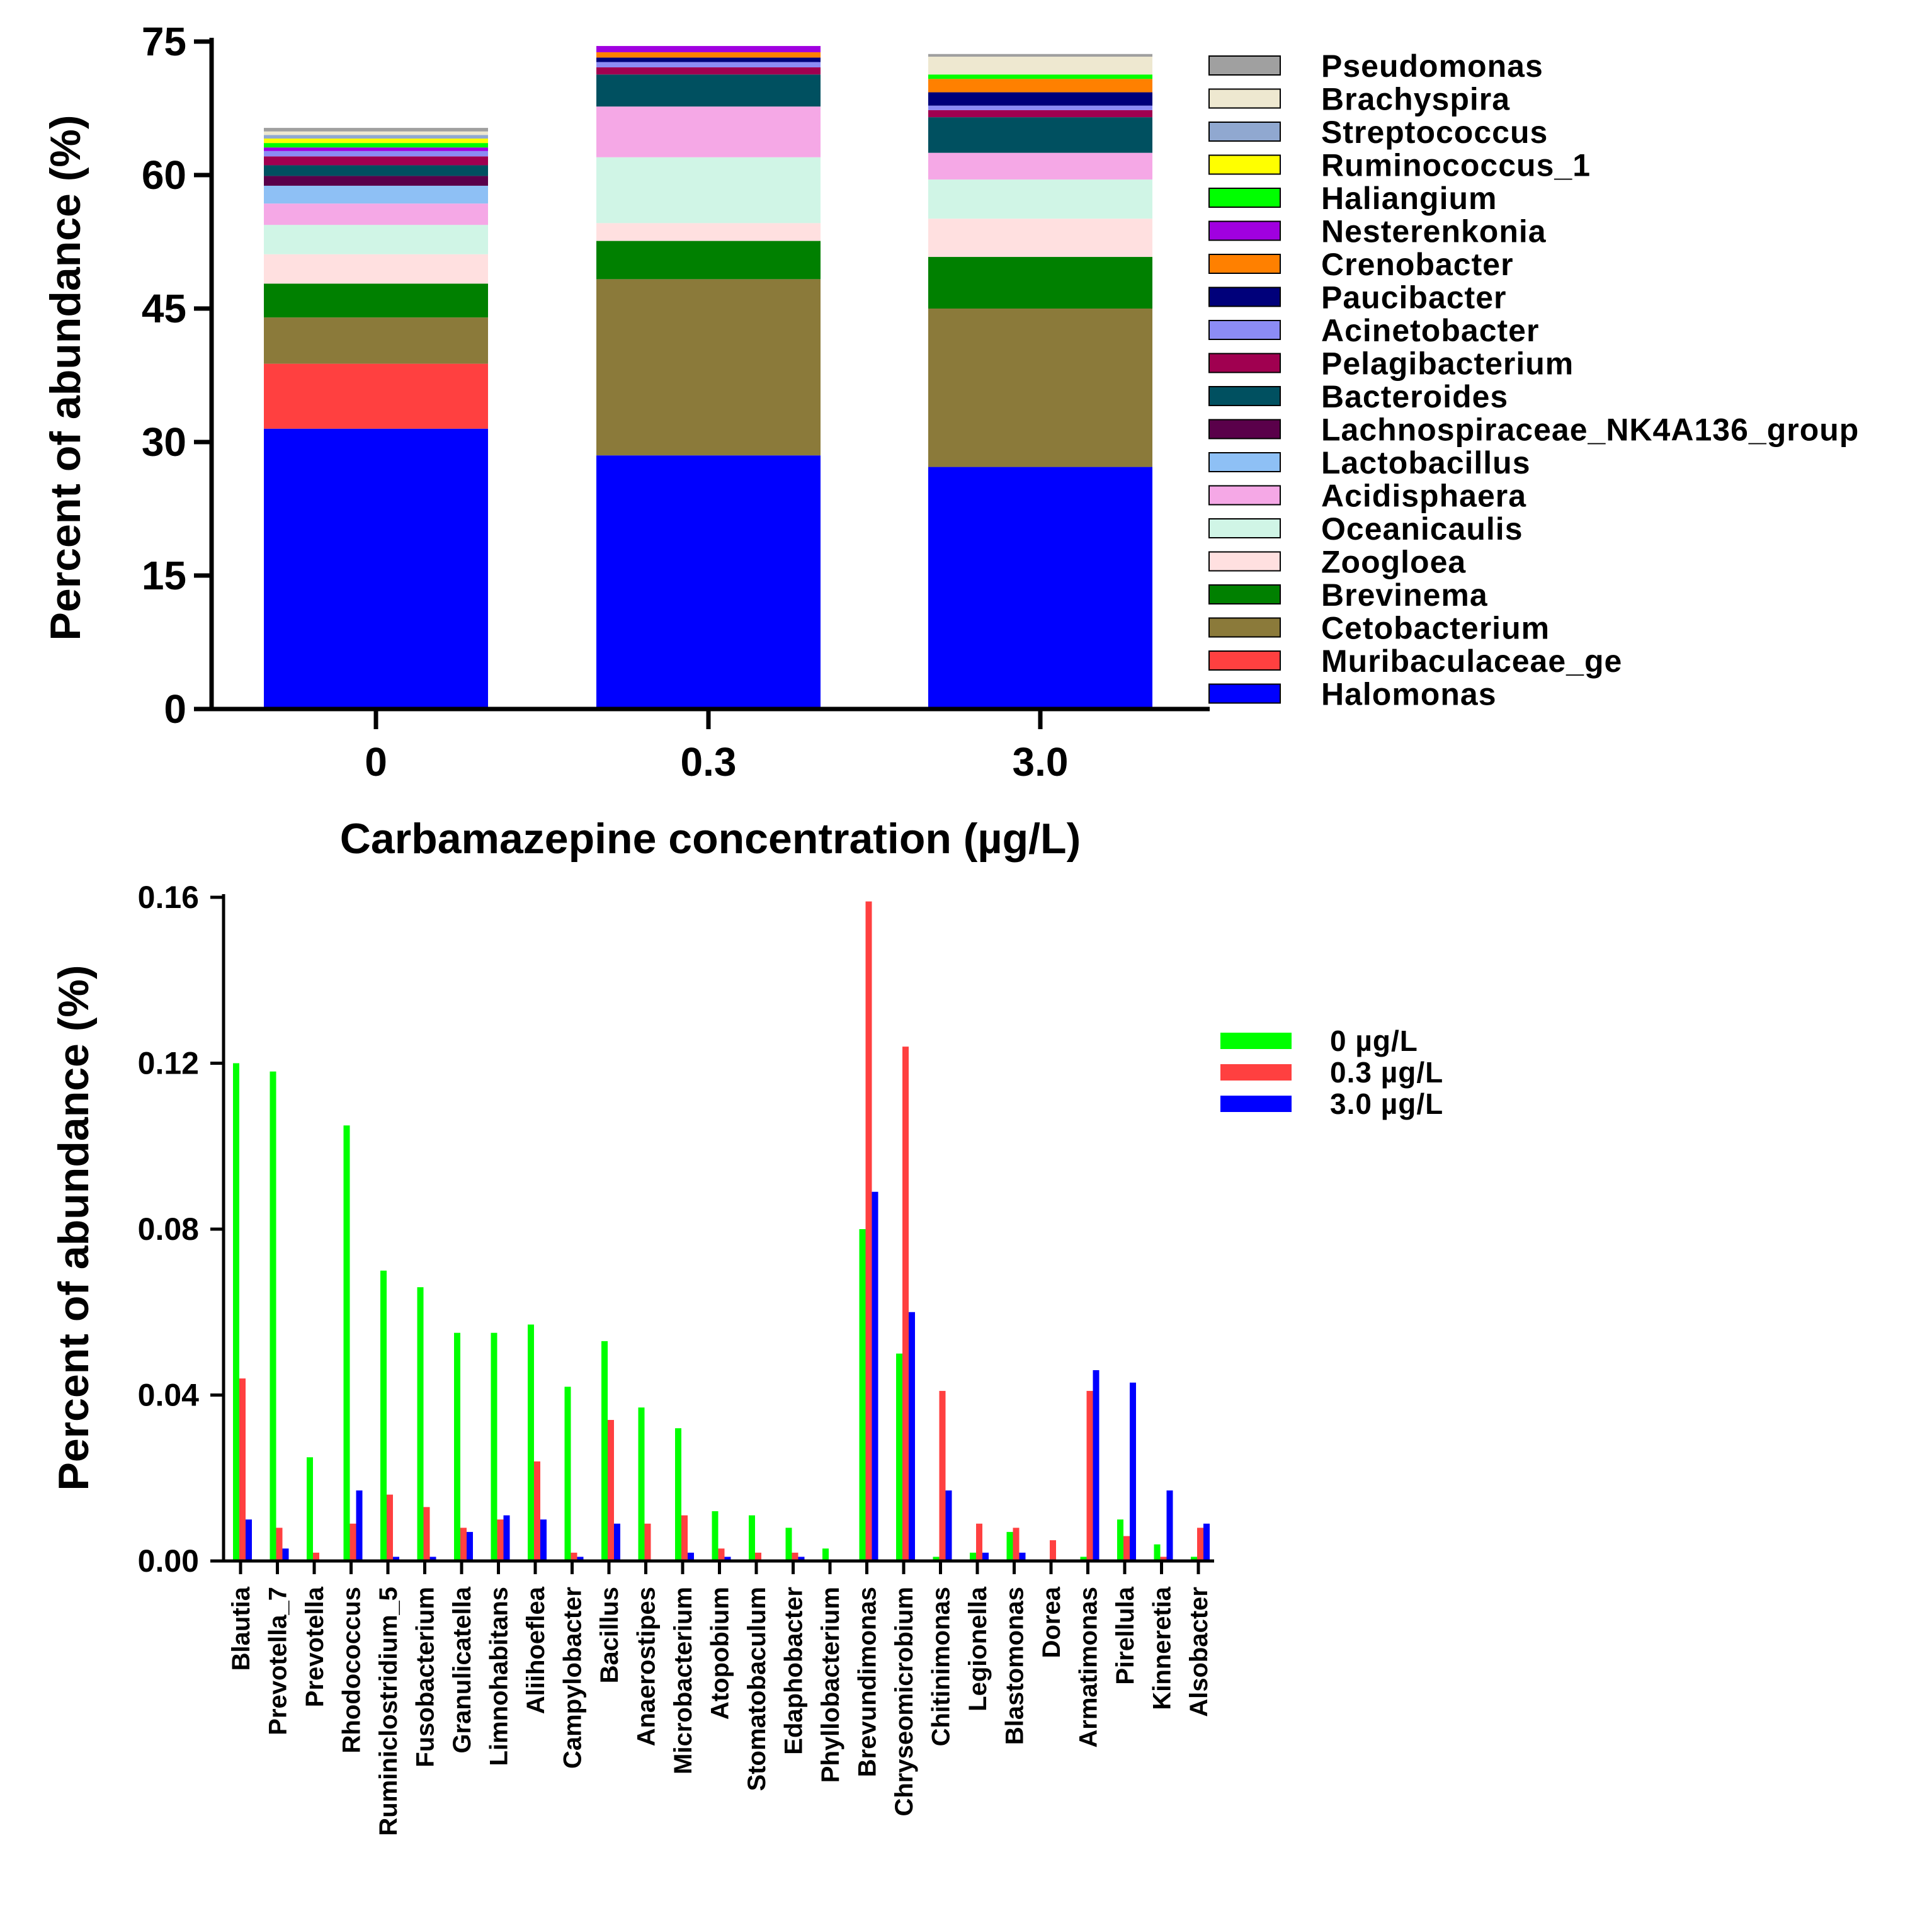 The image size is (1932, 1918). What do you see at coordinates (1456, 165) in the screenshot?
I see `legend-label-ruminococcus-1: Ruminococcus_1` at bounding box center [1456, 165].